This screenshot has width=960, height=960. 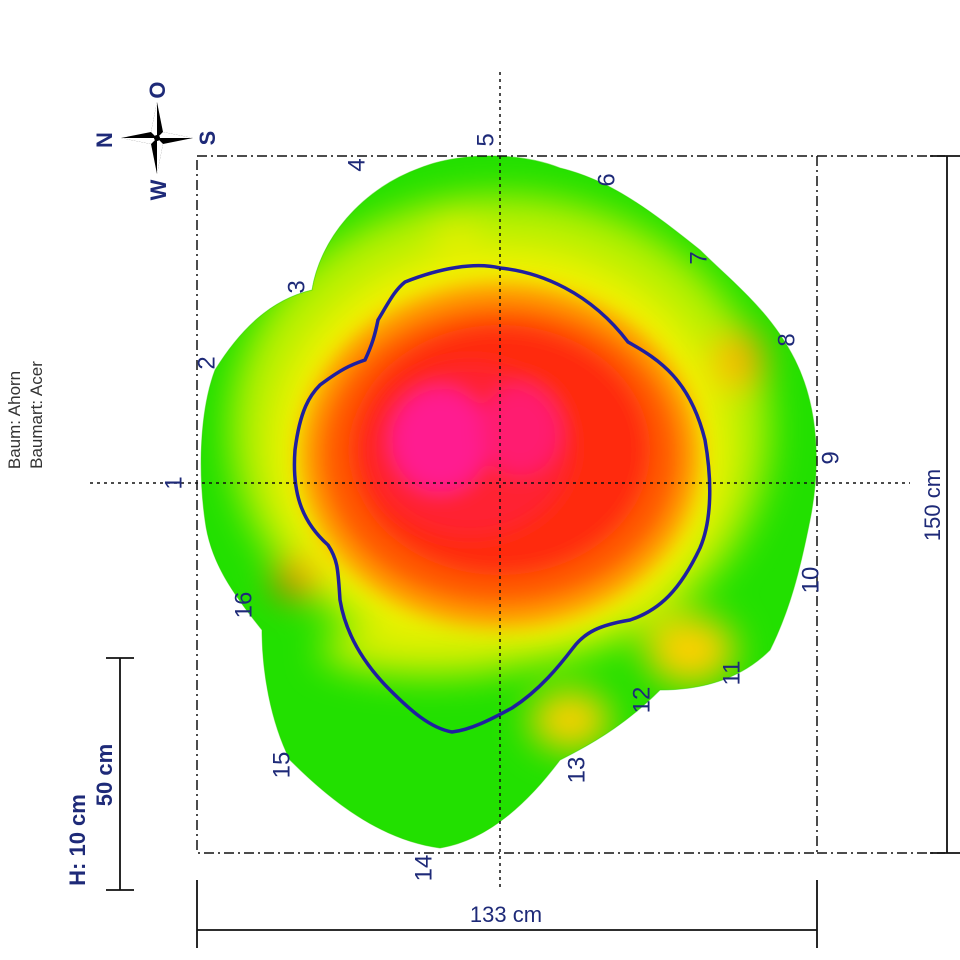 I want to click on measurement-point-3: 3, so click(x=296, y=286).